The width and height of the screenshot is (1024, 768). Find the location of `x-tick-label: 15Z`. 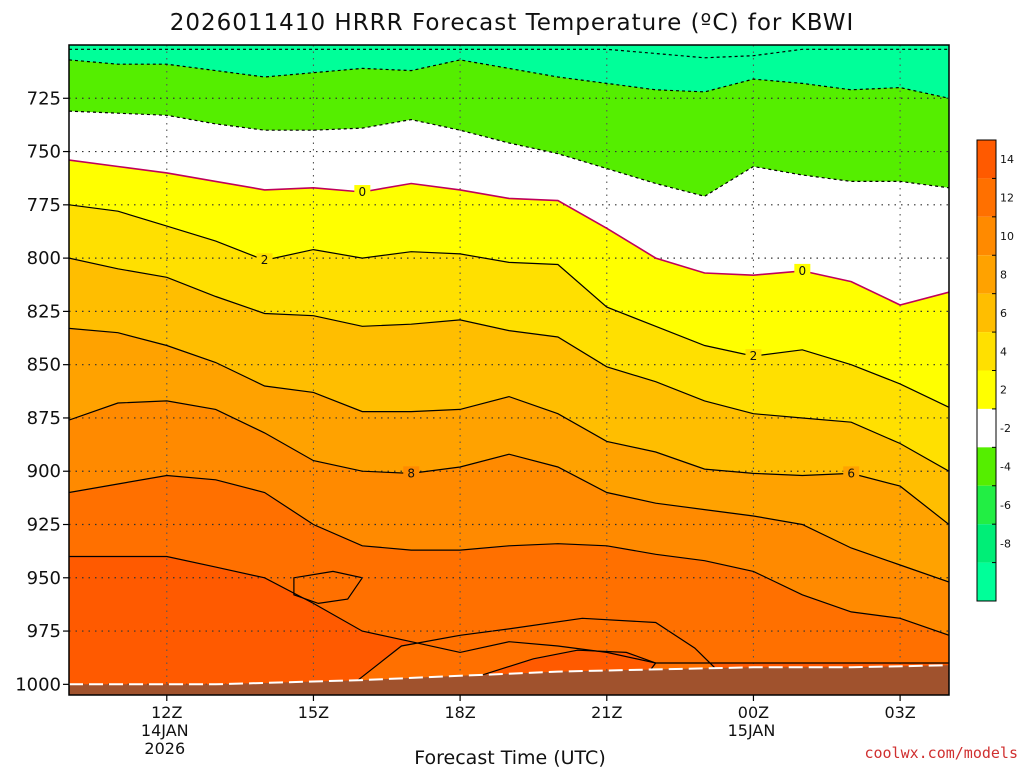

x-tick-label: 15Z is located at coordinates (313, 712).